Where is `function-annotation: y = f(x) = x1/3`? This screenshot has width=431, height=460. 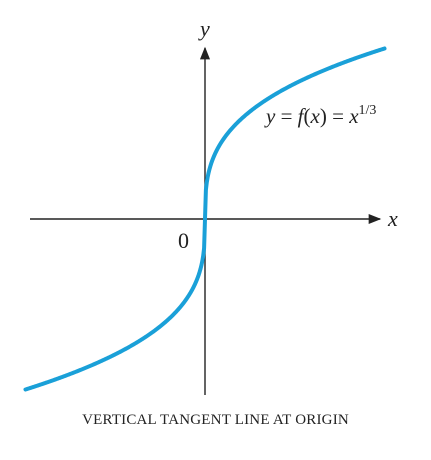
function-annotation: y = f(x) = x1/3 is located at coordinates (320, 115).